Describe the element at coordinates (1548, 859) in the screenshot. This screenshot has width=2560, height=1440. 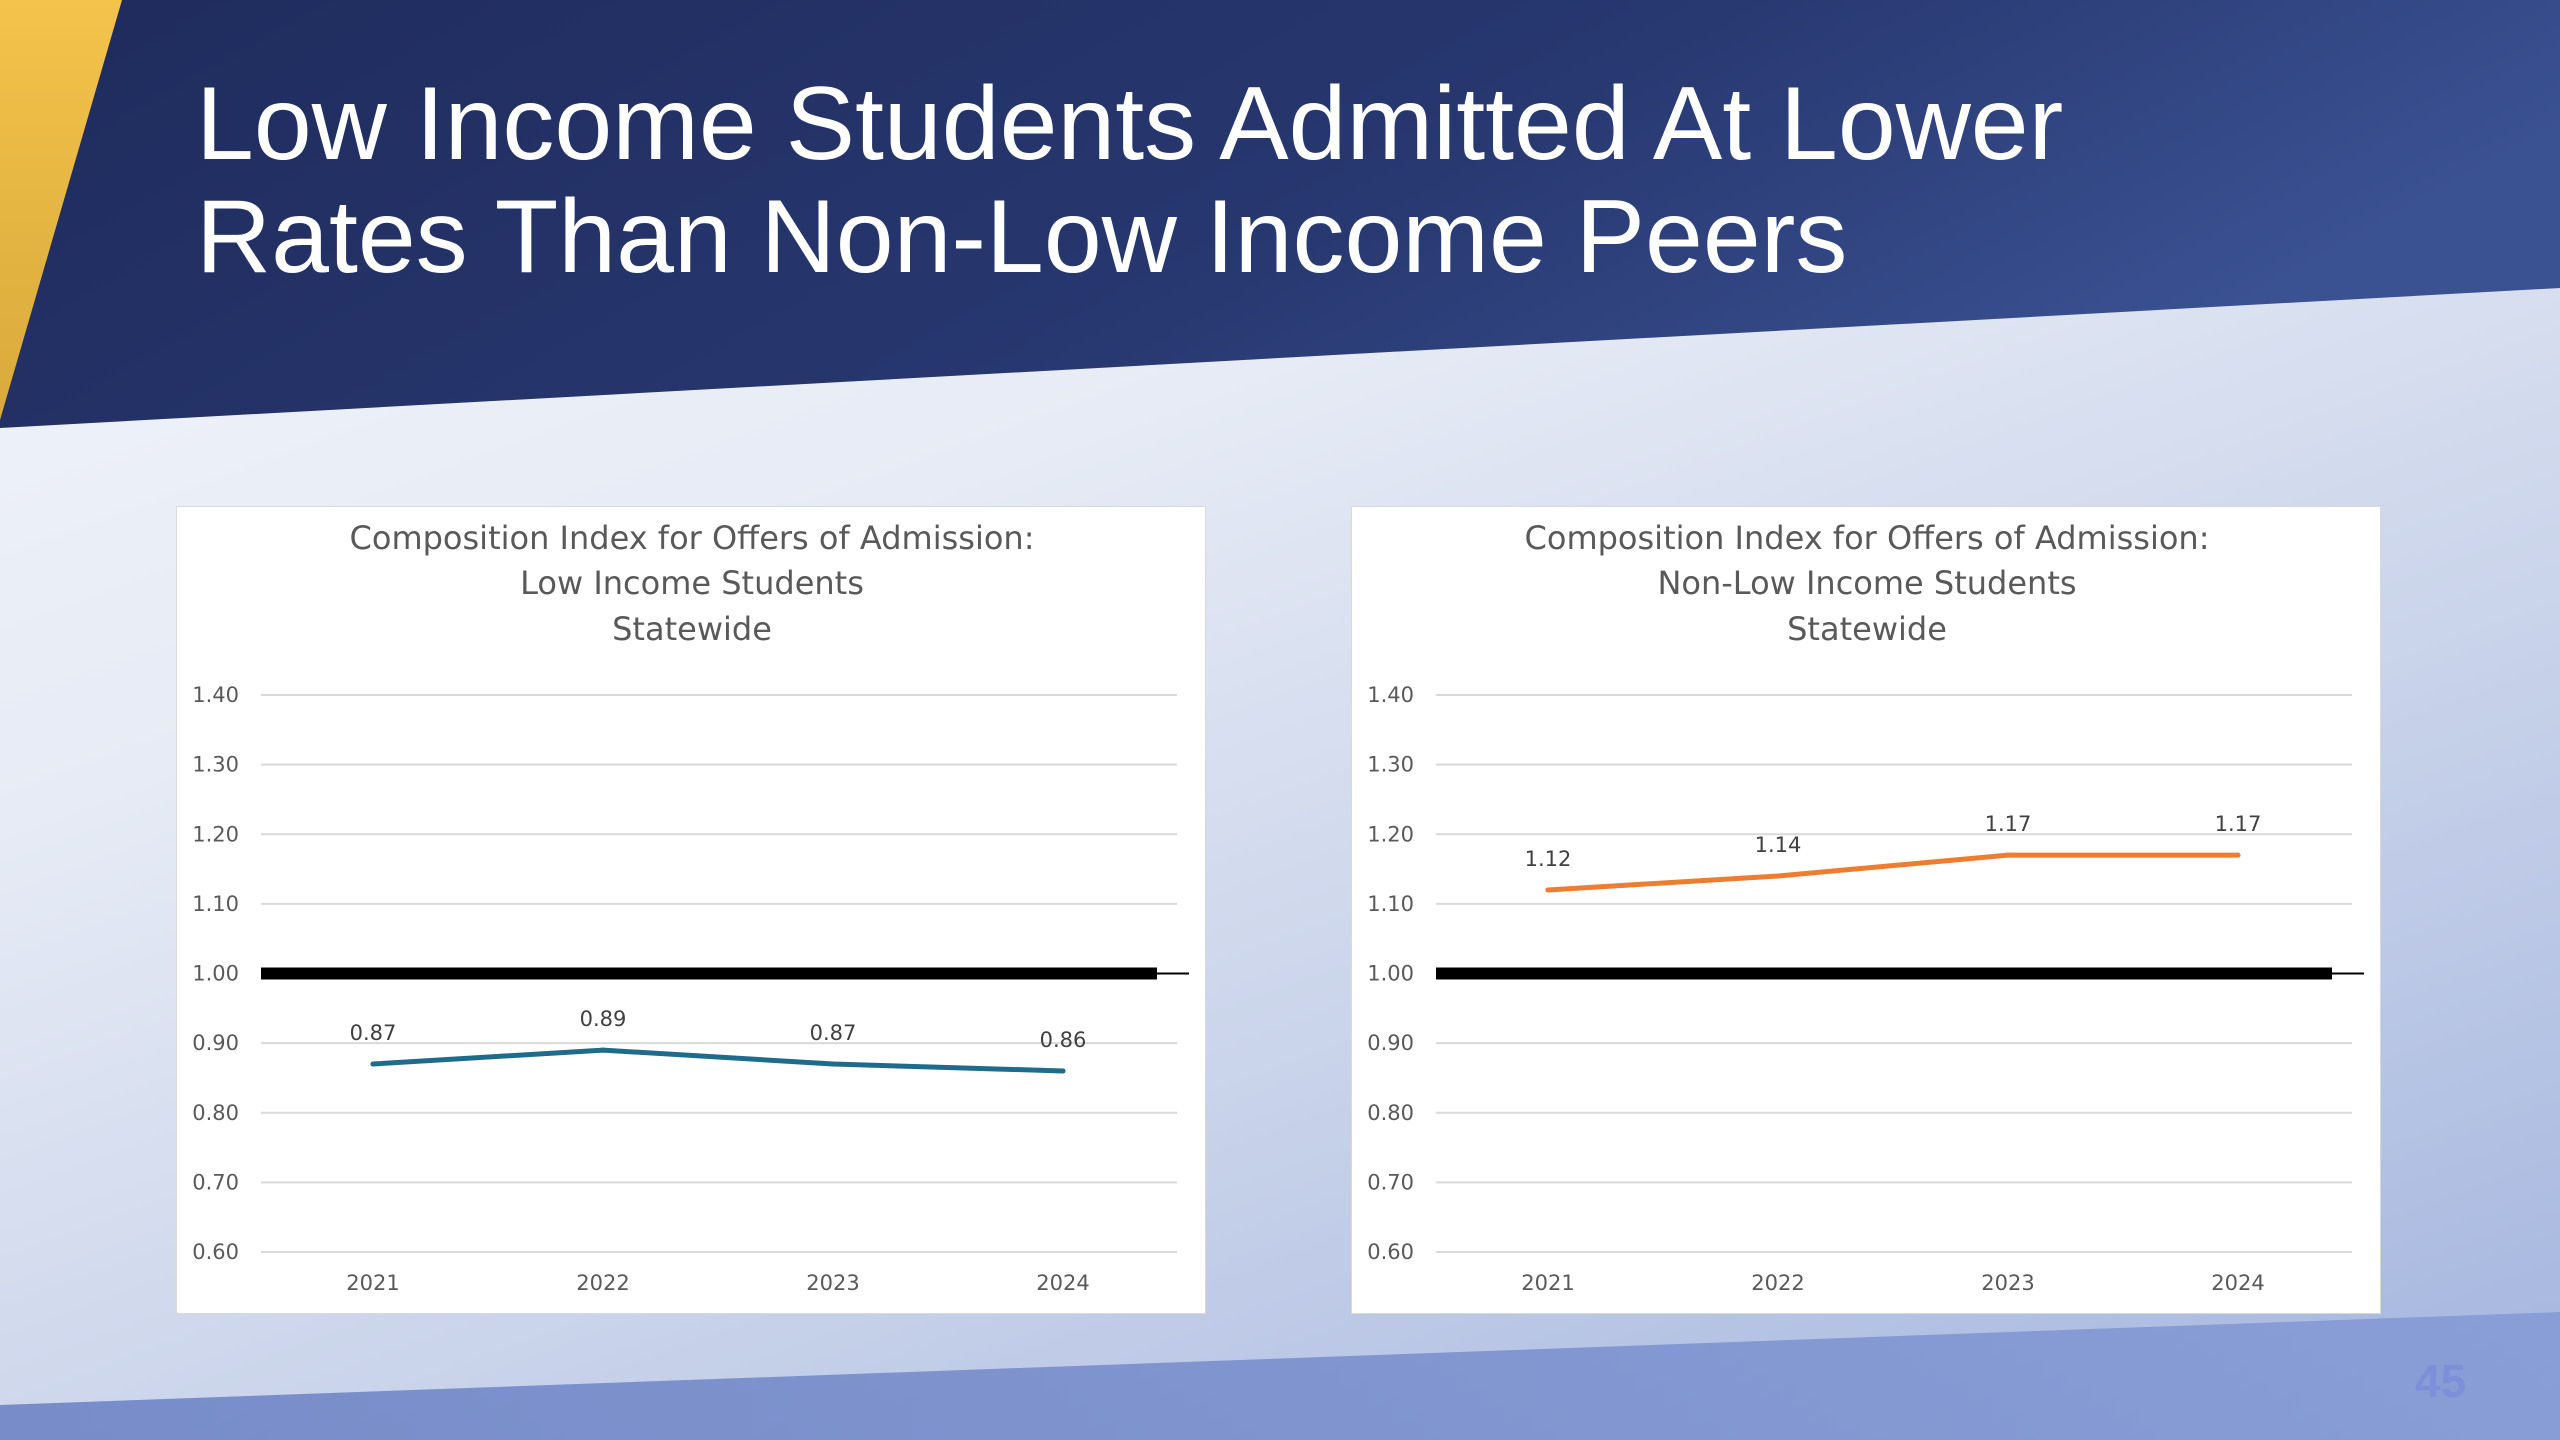
I see `data-label: 1.12` at that location.